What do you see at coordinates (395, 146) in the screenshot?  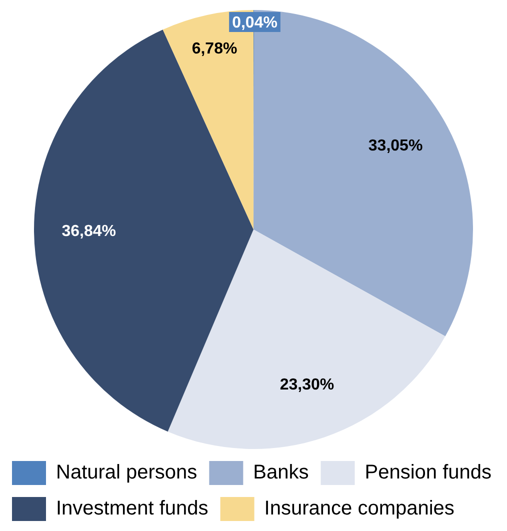 I see `data-label: 33,05%` at bounding box center [395, 146].